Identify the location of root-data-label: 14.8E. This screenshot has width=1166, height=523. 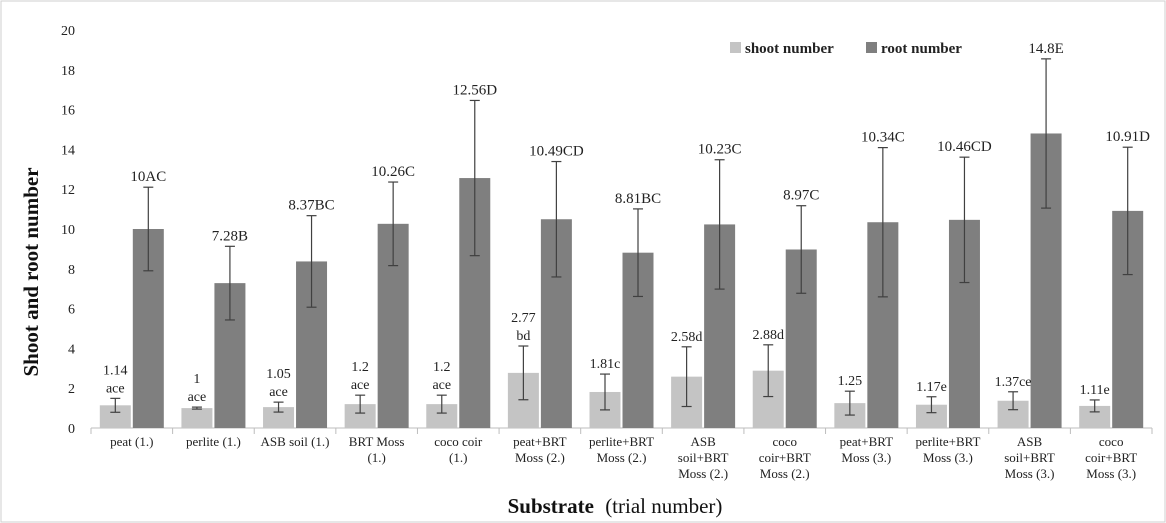
(1045, 49).